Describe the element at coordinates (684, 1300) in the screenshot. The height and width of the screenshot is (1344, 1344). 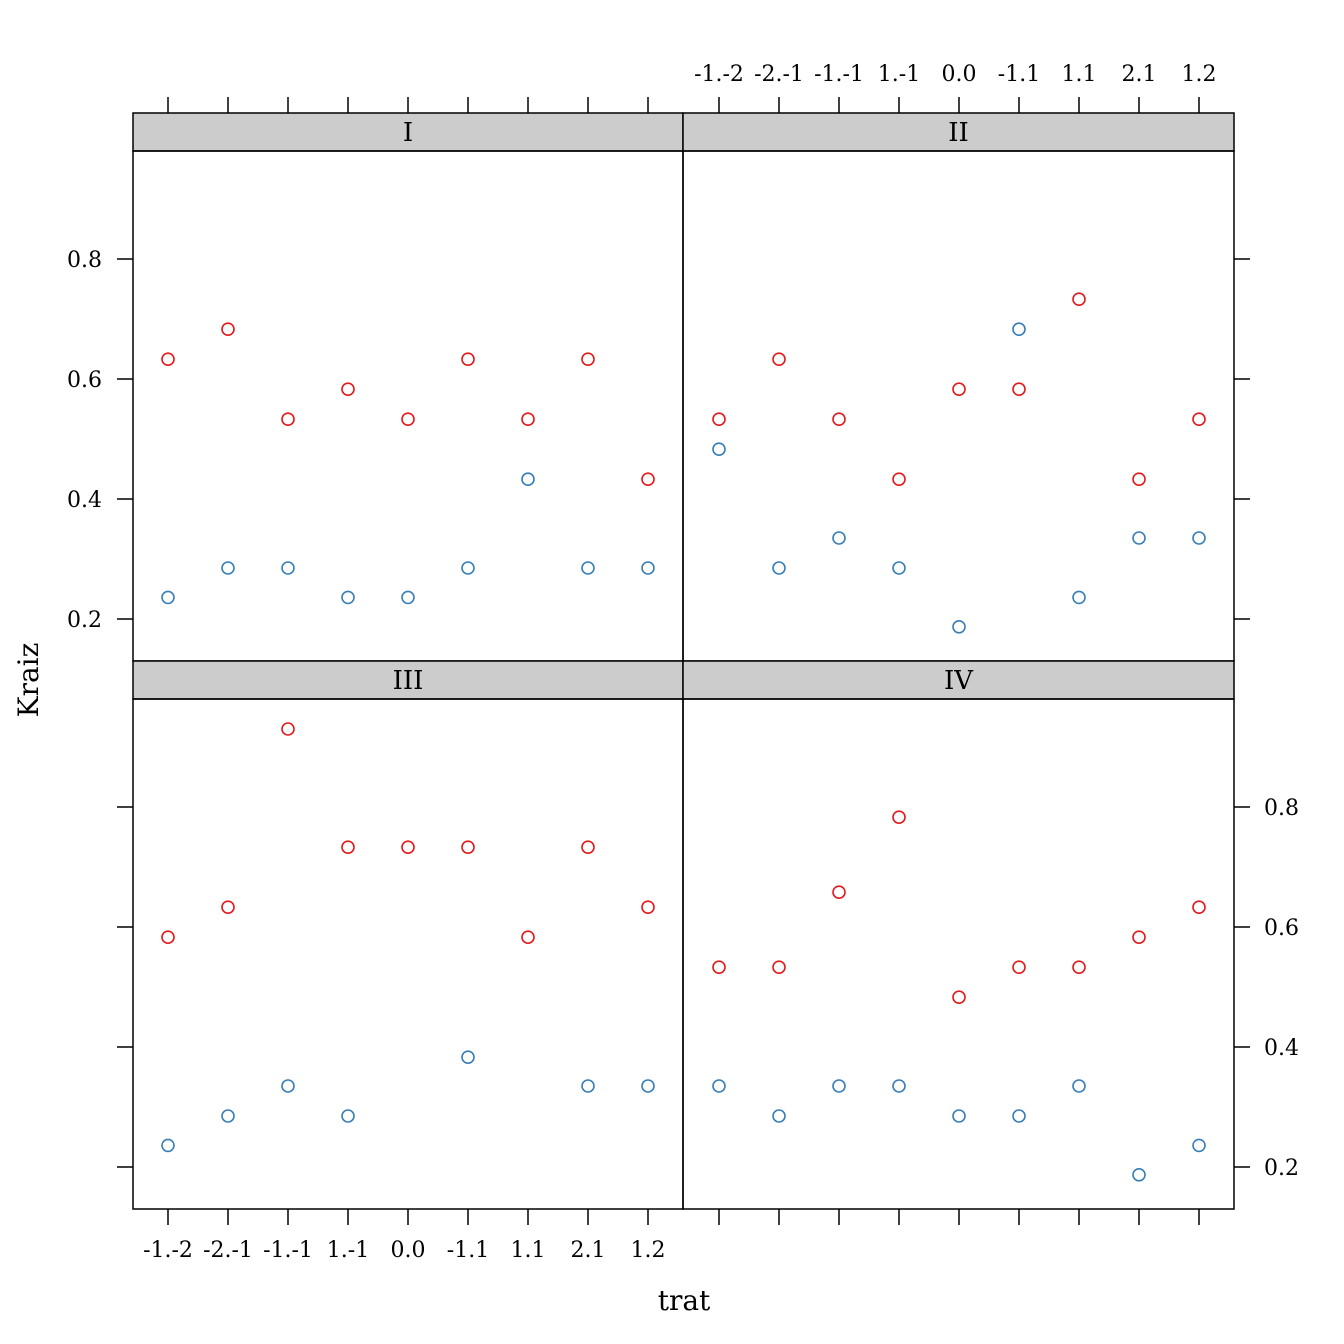
I see `x-axis-title: trat` at that location.